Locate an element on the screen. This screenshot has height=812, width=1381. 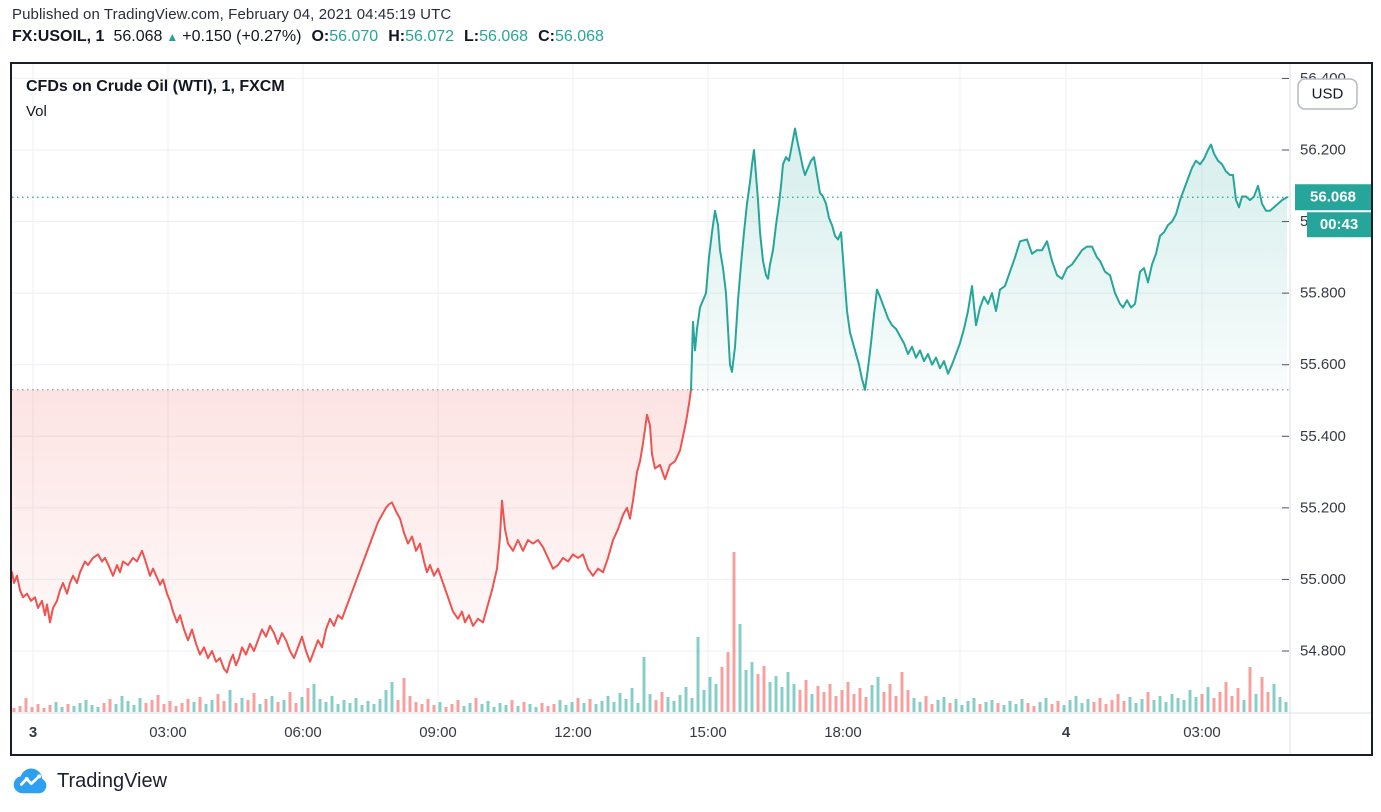
price-tick-label: 55.800 is located at coordinates (1323, 293).